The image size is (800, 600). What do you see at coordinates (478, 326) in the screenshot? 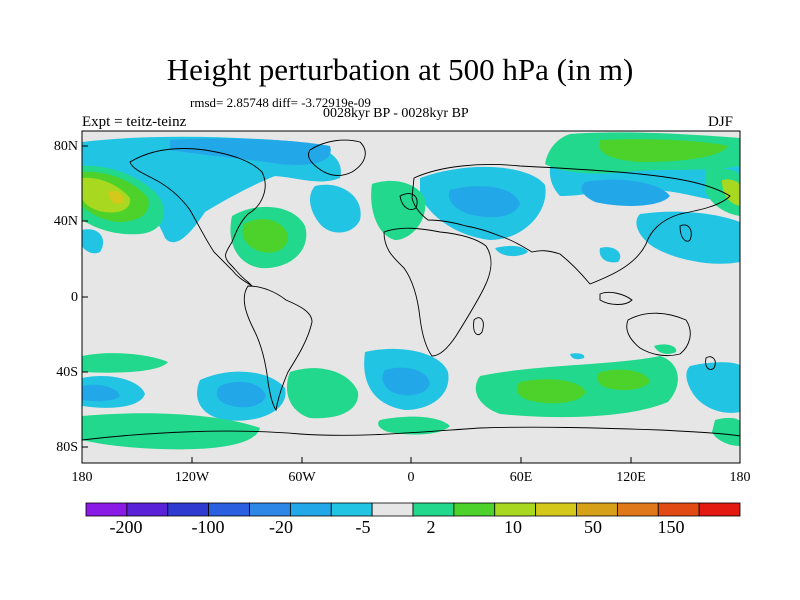
I see `madagascar-coast` at bounding box center [478, 326].